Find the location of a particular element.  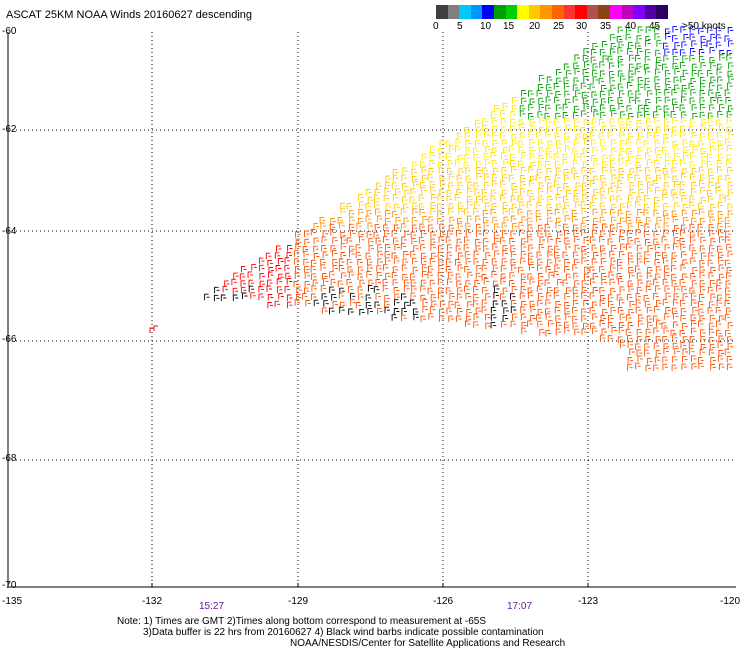

colorbar-swatch is located at coordinates (534, 12).